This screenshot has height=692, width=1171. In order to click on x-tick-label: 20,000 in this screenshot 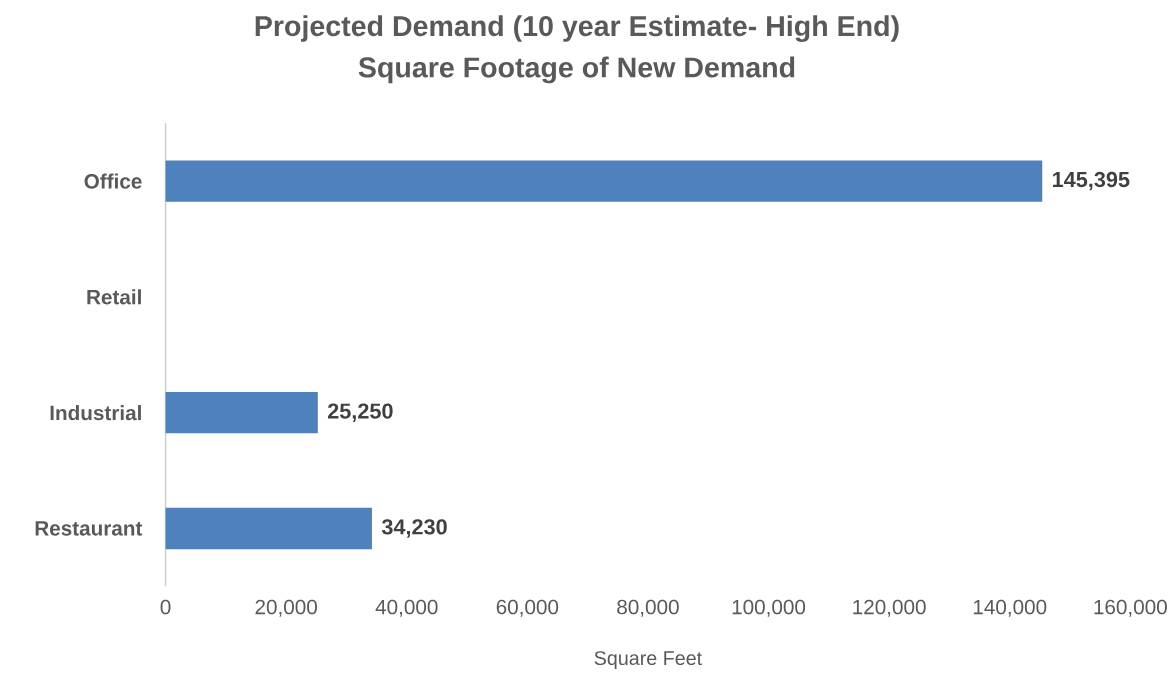, I will do `click(286, 608)`.